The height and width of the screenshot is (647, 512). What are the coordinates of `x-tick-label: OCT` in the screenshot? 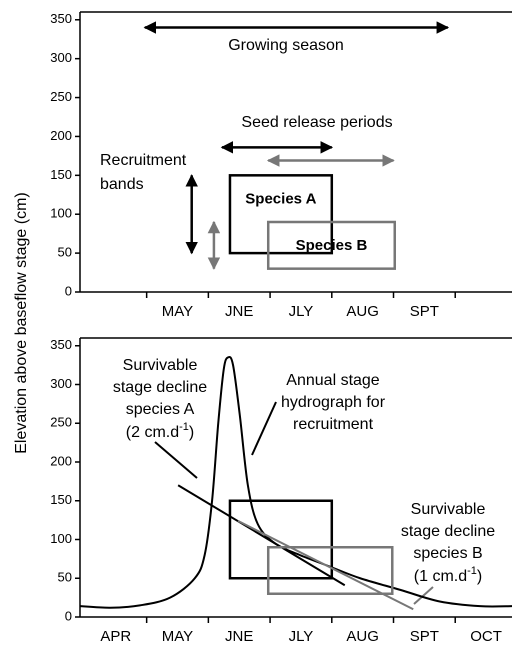 It's located at (486, 636).